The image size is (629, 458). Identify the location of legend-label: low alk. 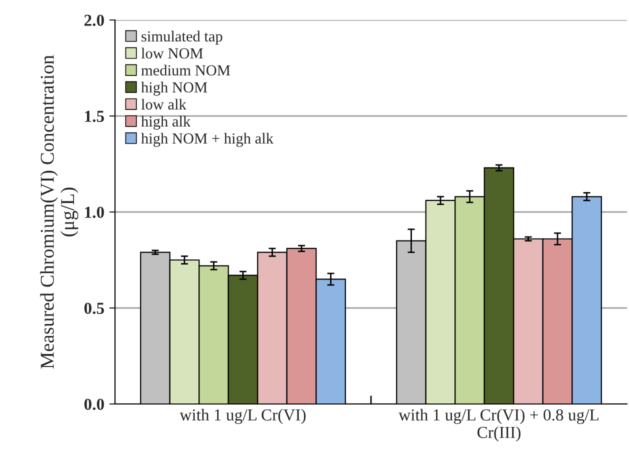
(163, 104).